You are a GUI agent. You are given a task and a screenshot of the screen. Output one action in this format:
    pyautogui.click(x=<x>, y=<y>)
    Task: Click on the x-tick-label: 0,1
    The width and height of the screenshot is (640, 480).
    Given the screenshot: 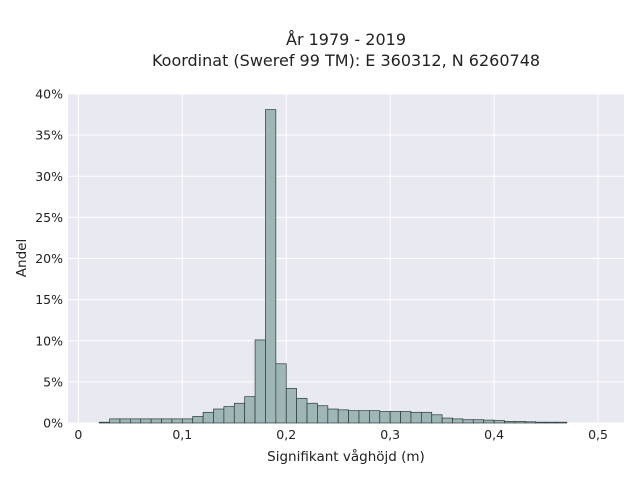 What is the action you would take?
    pyautogui.click(x=182, y=434)
    